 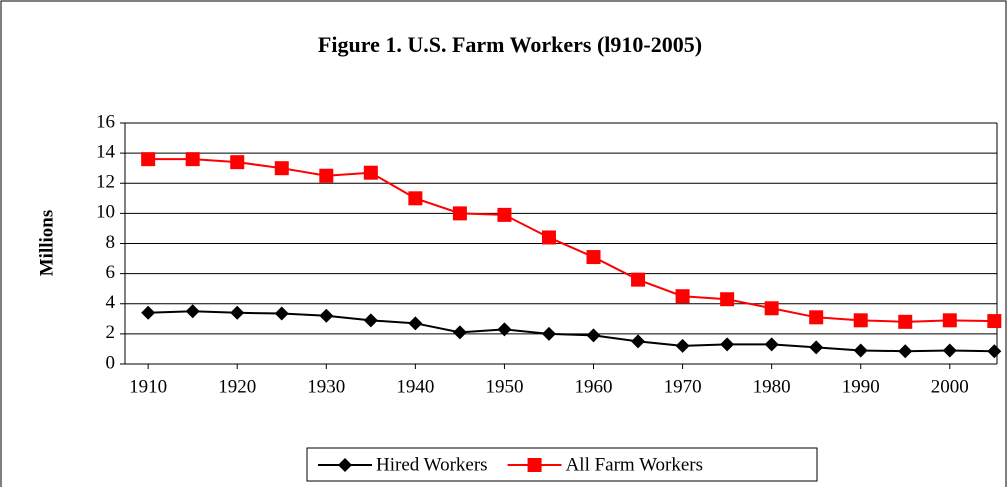 I want to click on chart-title: Figure 1. U.S. Farm Workers (l910-2005), so click(x=510, y=44).